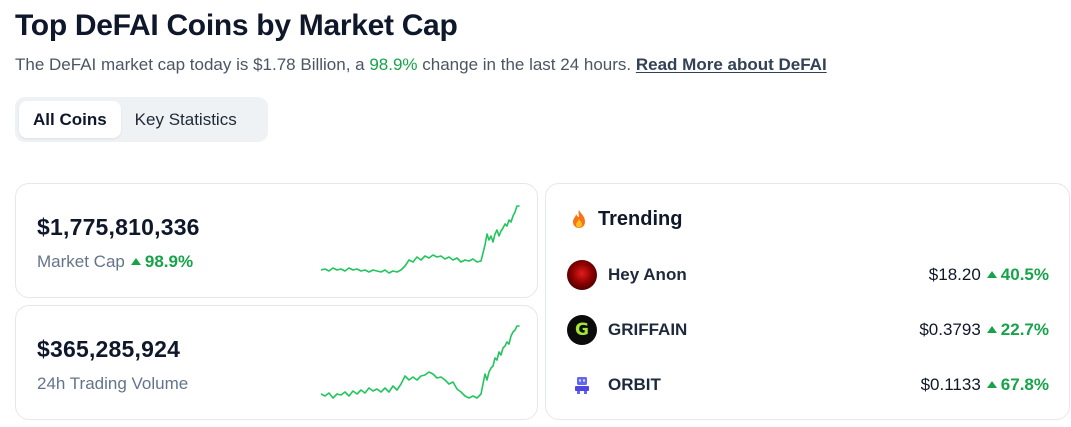 The image size is (1071, 427). What do you see at coordinates (1024, 274) in the screenshot?
I see `coin-change-value: 40.5%` at bounding box center [1024, 274].